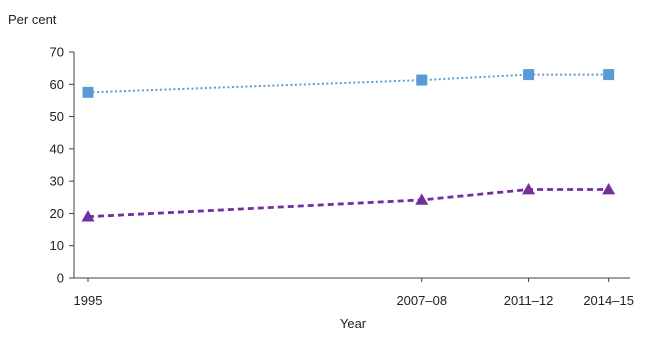 The width and height of the screenshot is (653, 338). I want to click on x-tick-label: 2014–15, so click(608, 300).